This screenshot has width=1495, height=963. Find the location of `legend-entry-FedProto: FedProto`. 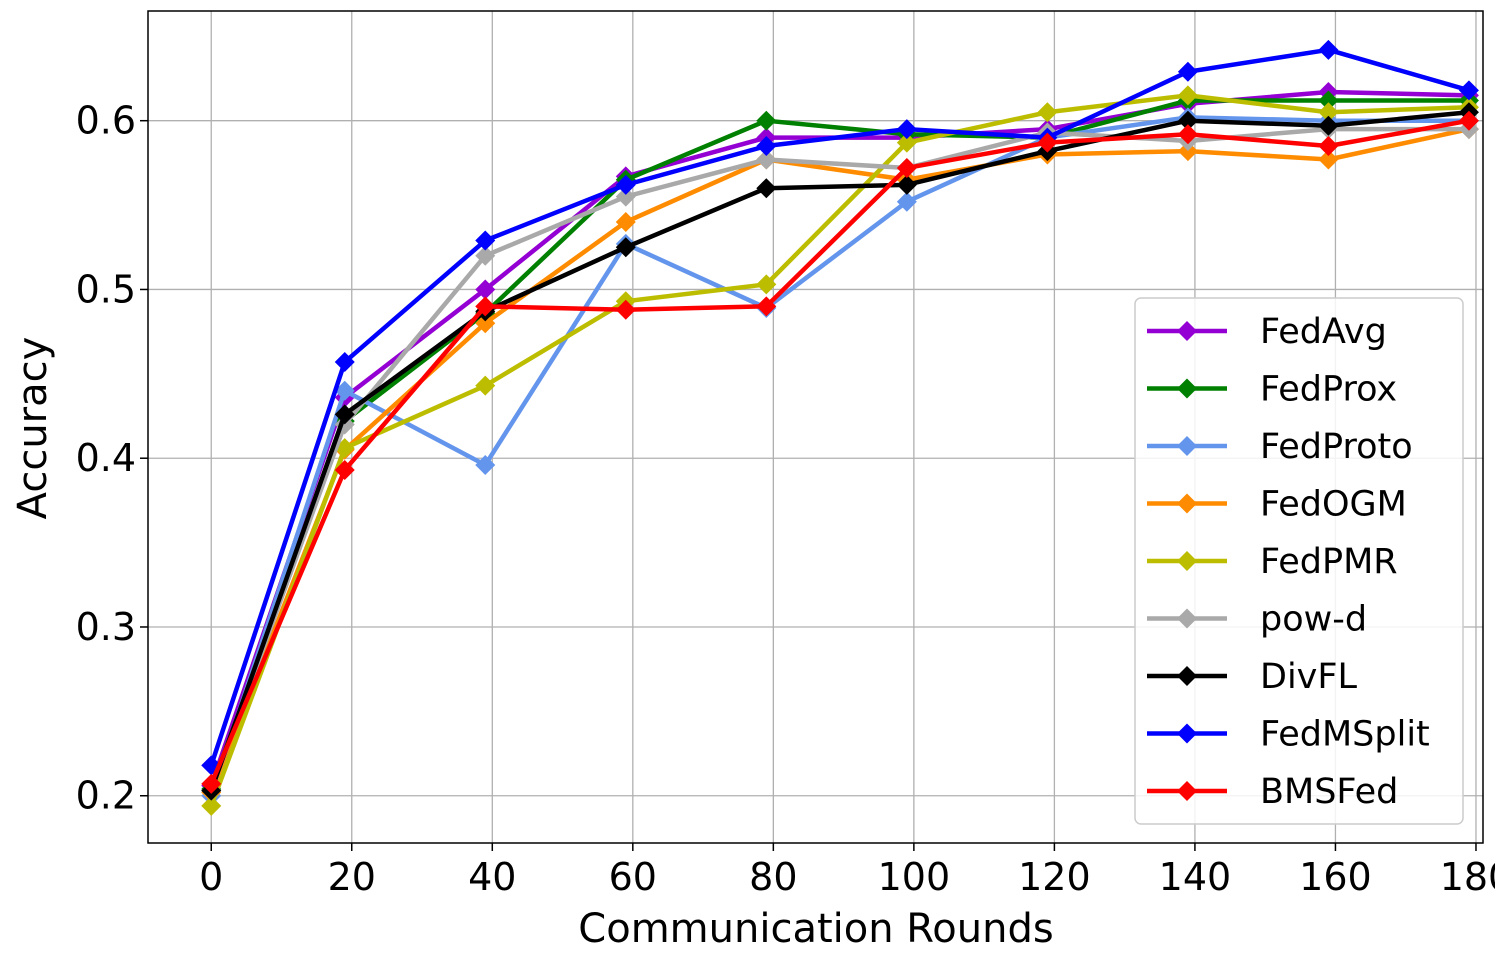

legend-entry-FedProto: FedProto is located at coordinates (1280, 447).